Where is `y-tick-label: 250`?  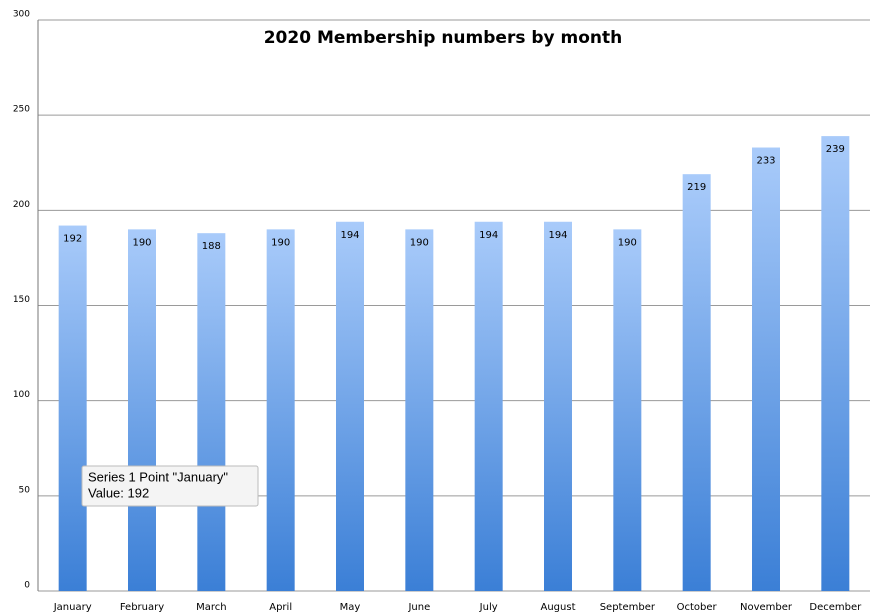 y-tick-label: 250 is located at coordinates (21, 110).